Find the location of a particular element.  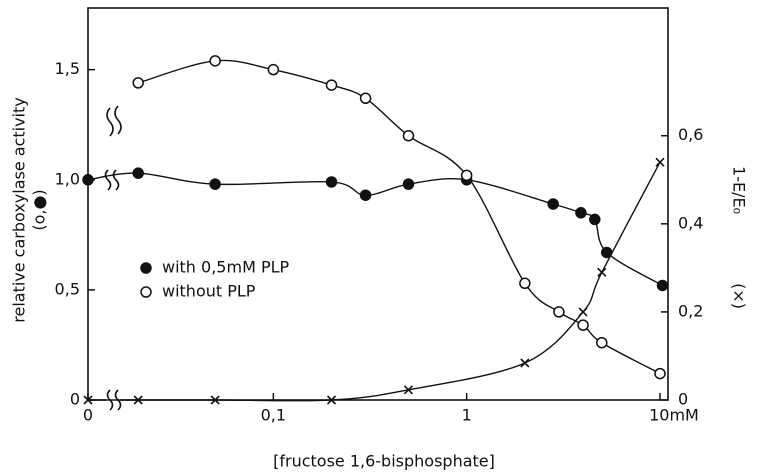

y2-tick-label: 0,6 is located at coordinates (690, 134).